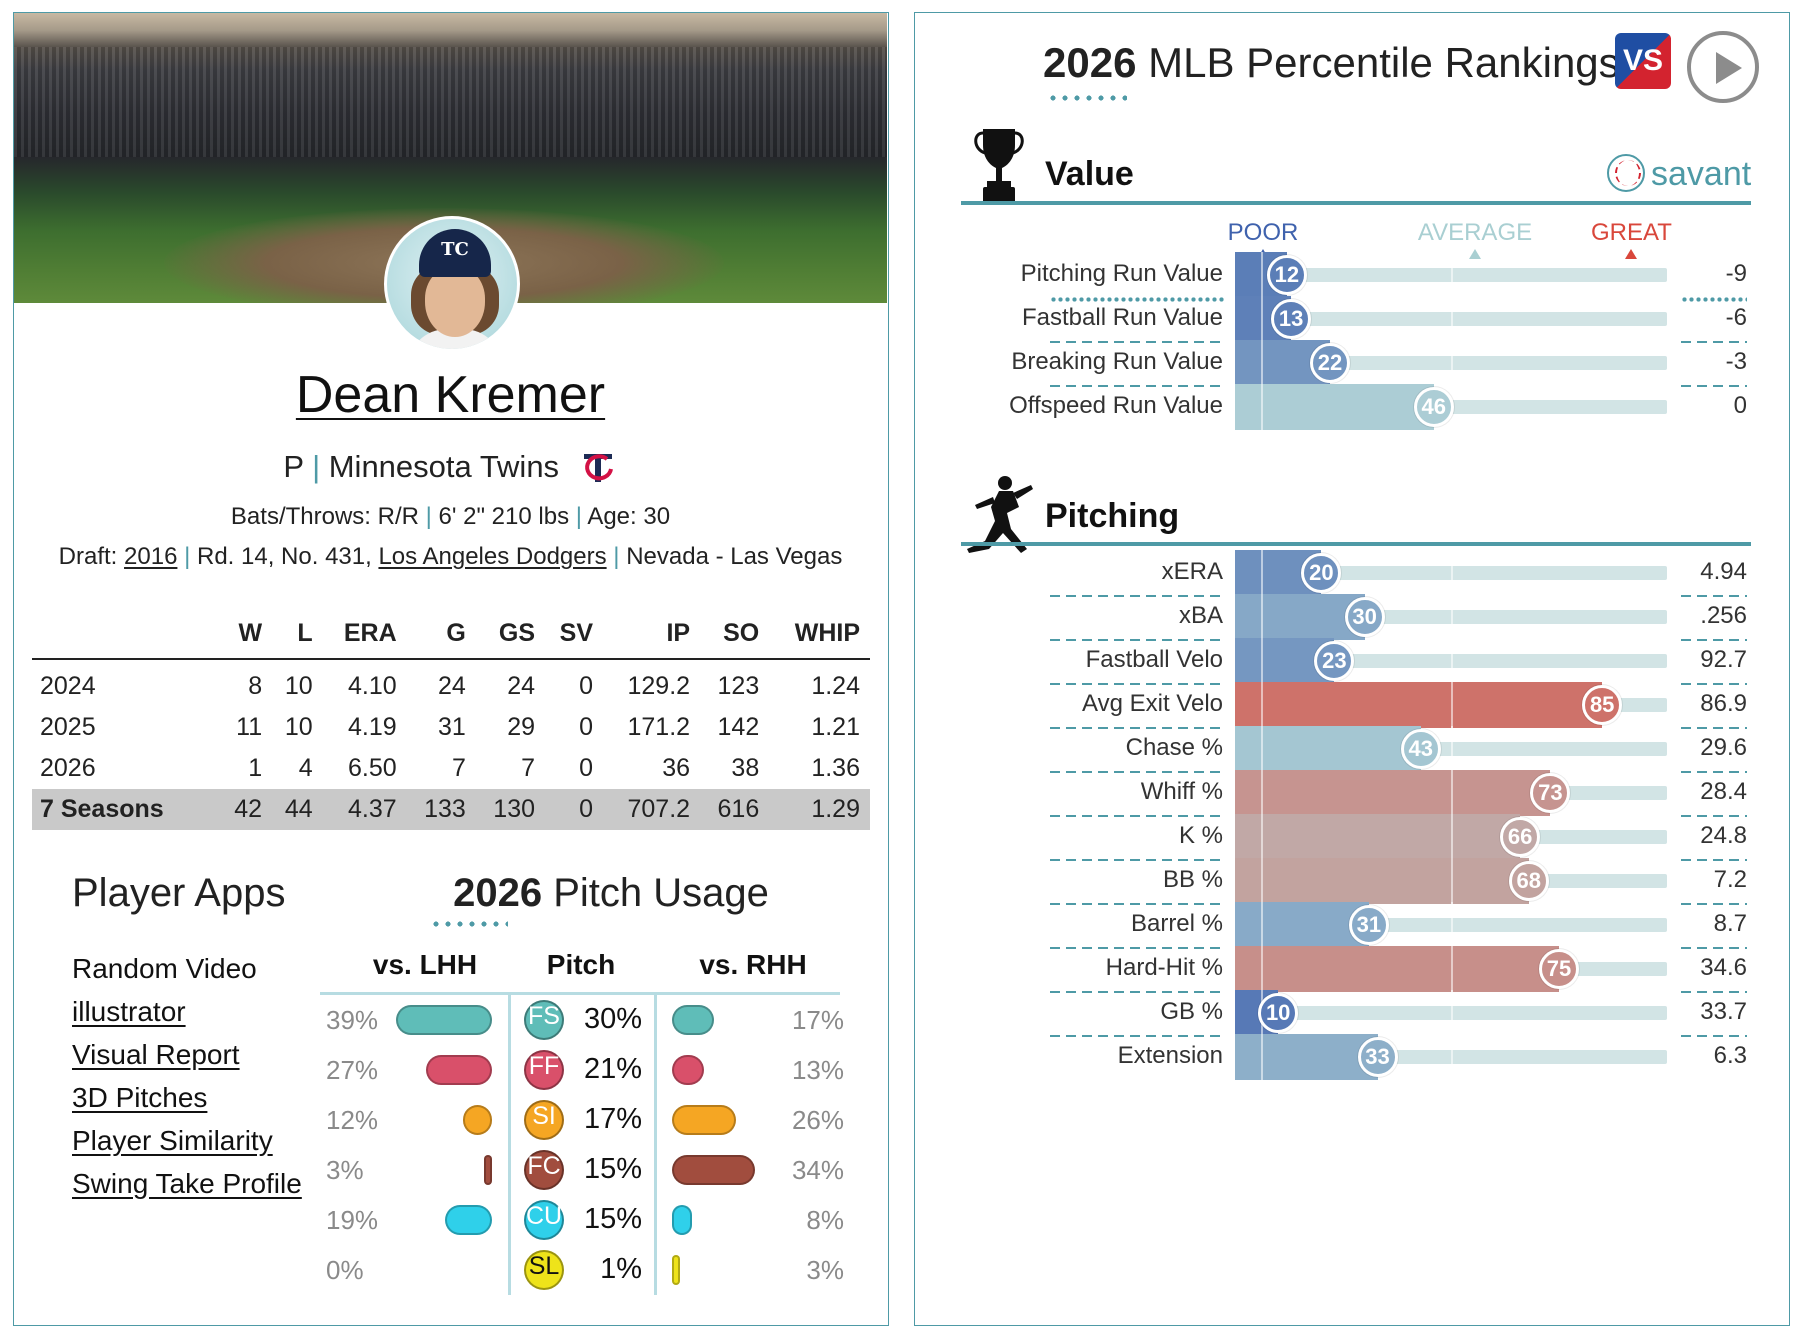 This screenshot has width=1800, height=1336. What do you see at coordinates (364, 635) in the screenshot?
I see `stats-col-header: ERA` at bounding box center [364, 635].